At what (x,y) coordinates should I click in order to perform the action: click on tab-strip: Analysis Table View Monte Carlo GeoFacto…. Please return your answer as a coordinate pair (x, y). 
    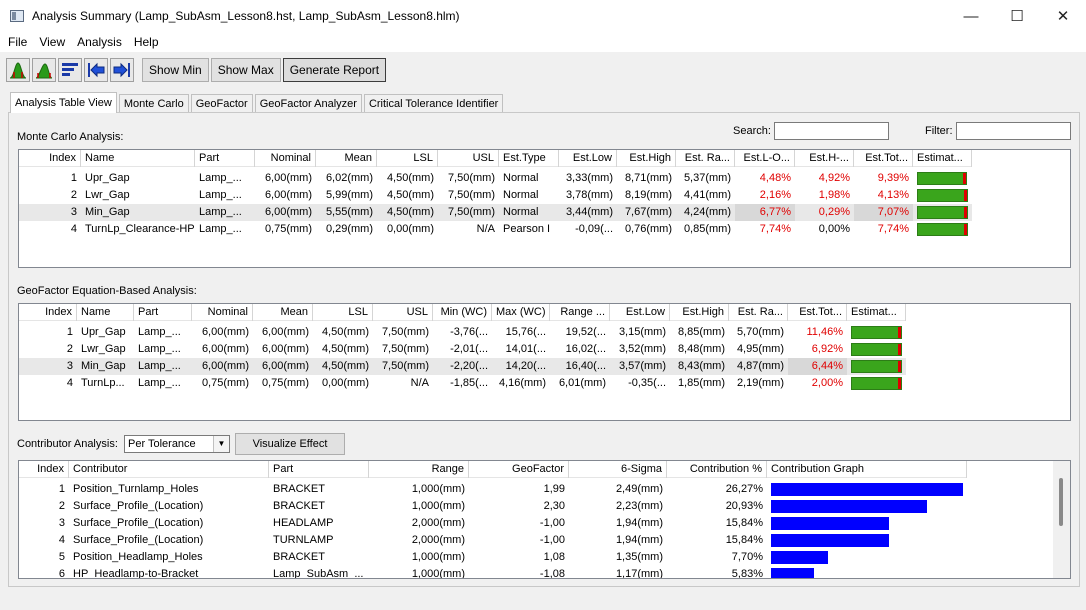
    Looking at the image, I should click on (257, 102).